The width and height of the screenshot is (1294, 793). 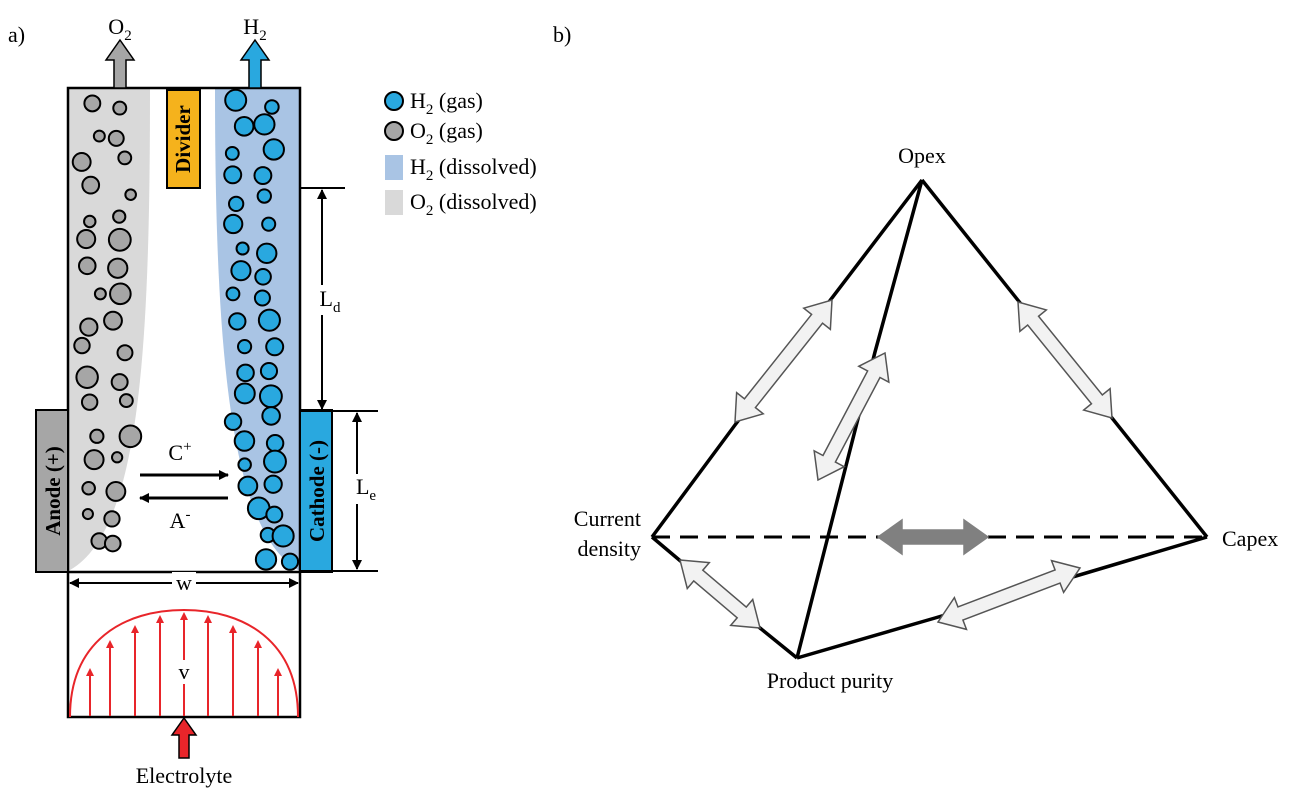 I want to click on legend-o2-gas-swatch, so click(x=394, y=131).